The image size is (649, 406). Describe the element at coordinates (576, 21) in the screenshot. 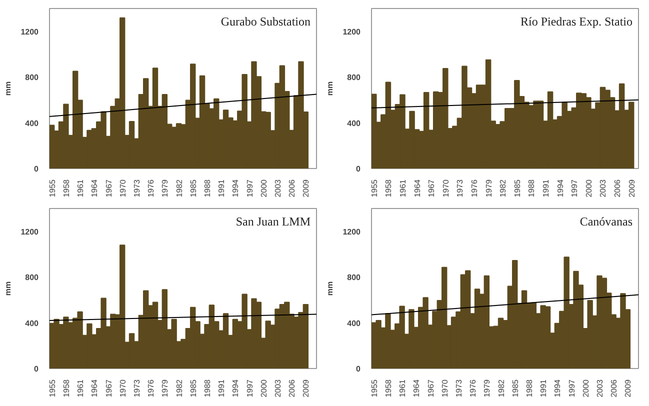

I see `text: Río Piedras Exp. Statio` at that location.